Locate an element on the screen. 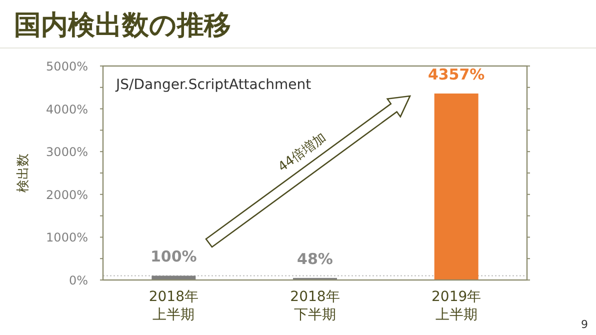 The height and width of the screenshot is (335, 596). text: 9 is located at coordinates (584, 324).